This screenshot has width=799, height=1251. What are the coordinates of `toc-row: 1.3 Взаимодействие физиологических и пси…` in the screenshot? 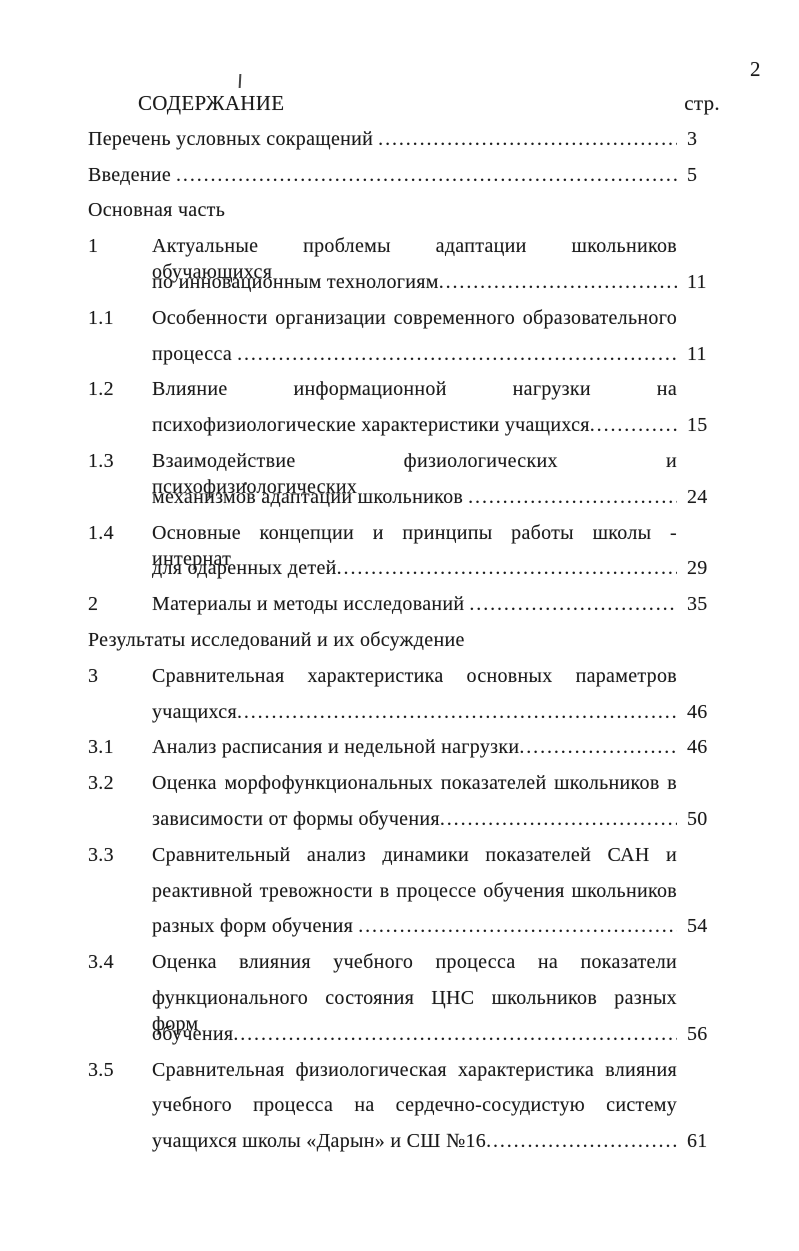 It's located at (404, 473).